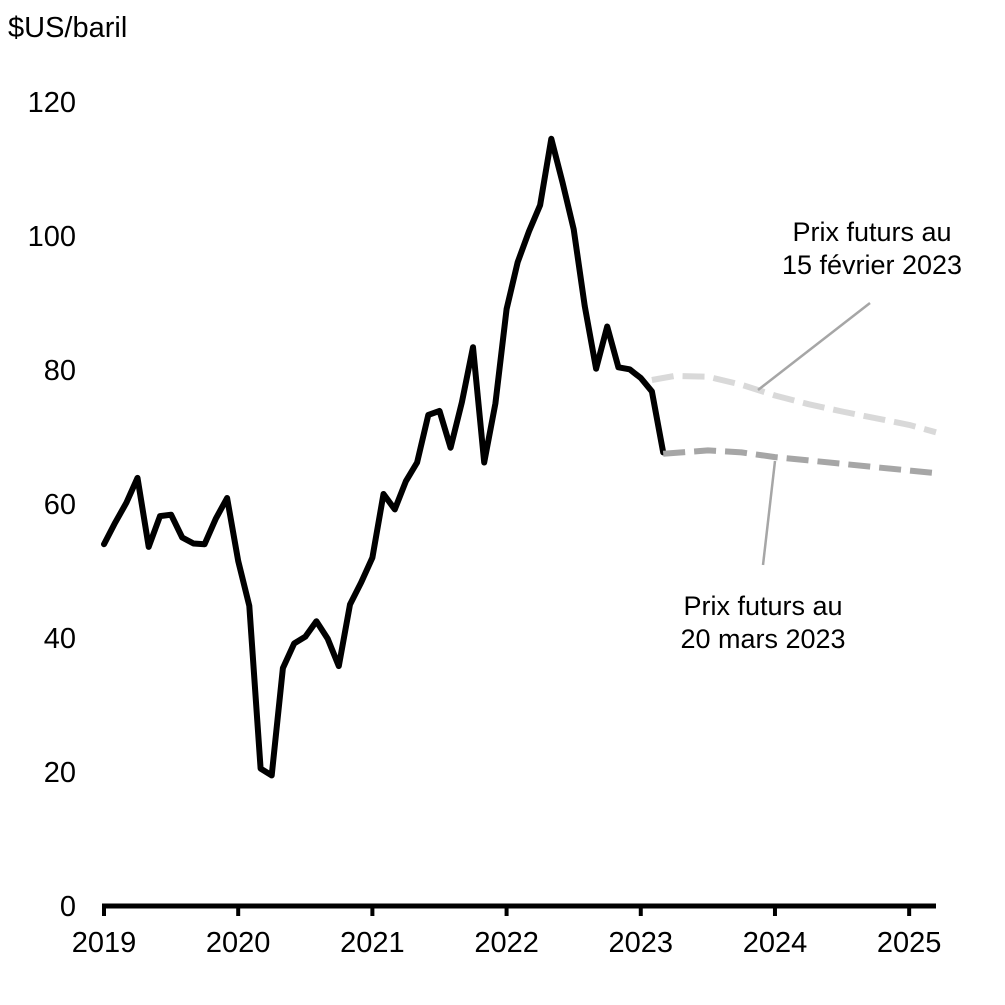 The height and width of the screenshot is (1005, 1005). Describe the element at coordinates (762, 606) in the screenshot. I see `annotation-mar-line1: Prix futurs au` at that location.